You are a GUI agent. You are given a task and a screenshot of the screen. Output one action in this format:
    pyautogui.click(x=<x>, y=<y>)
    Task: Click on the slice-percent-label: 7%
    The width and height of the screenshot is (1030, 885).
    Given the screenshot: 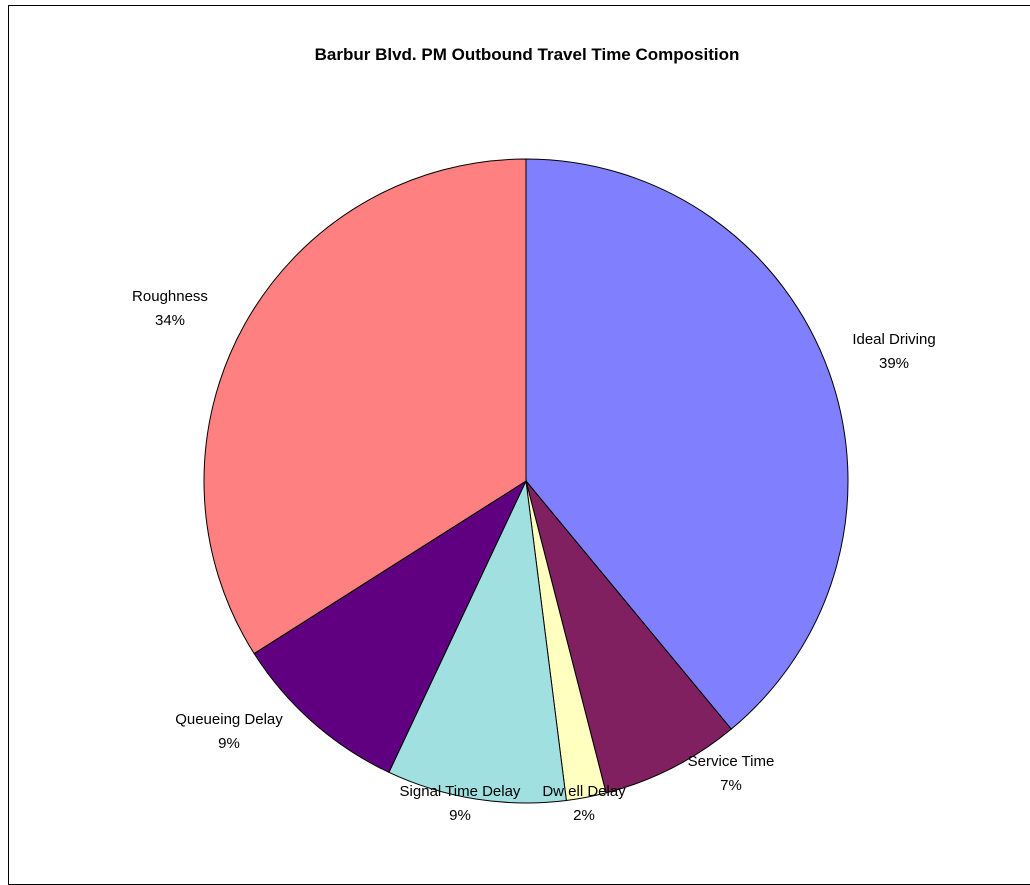 What is the action you would take?
    pyautogui.click(x=731, y=785)
    